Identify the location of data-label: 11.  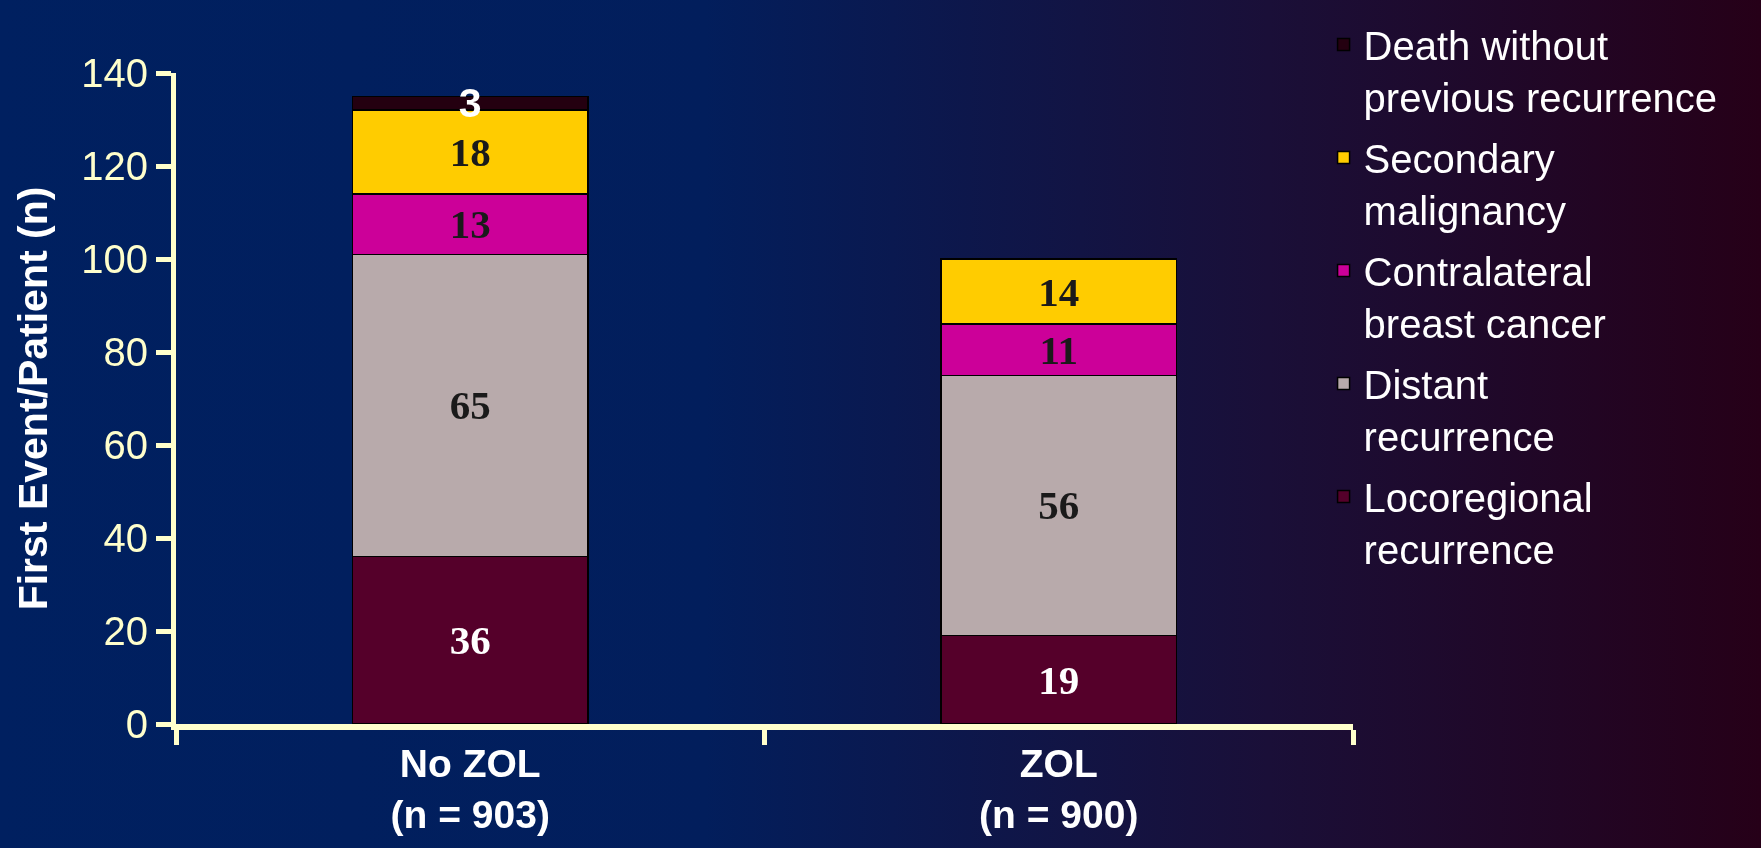
(1059, 349).